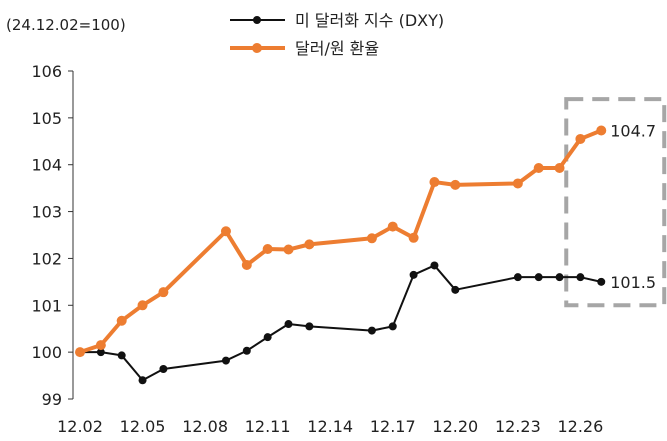 Image resolution: width=667 pixels, height=441 pixels. What do you see at coordinates (66, 25) in the screenshot?
I see `unit-note: (24.12.02=100)` at bounding box center [66, 25].